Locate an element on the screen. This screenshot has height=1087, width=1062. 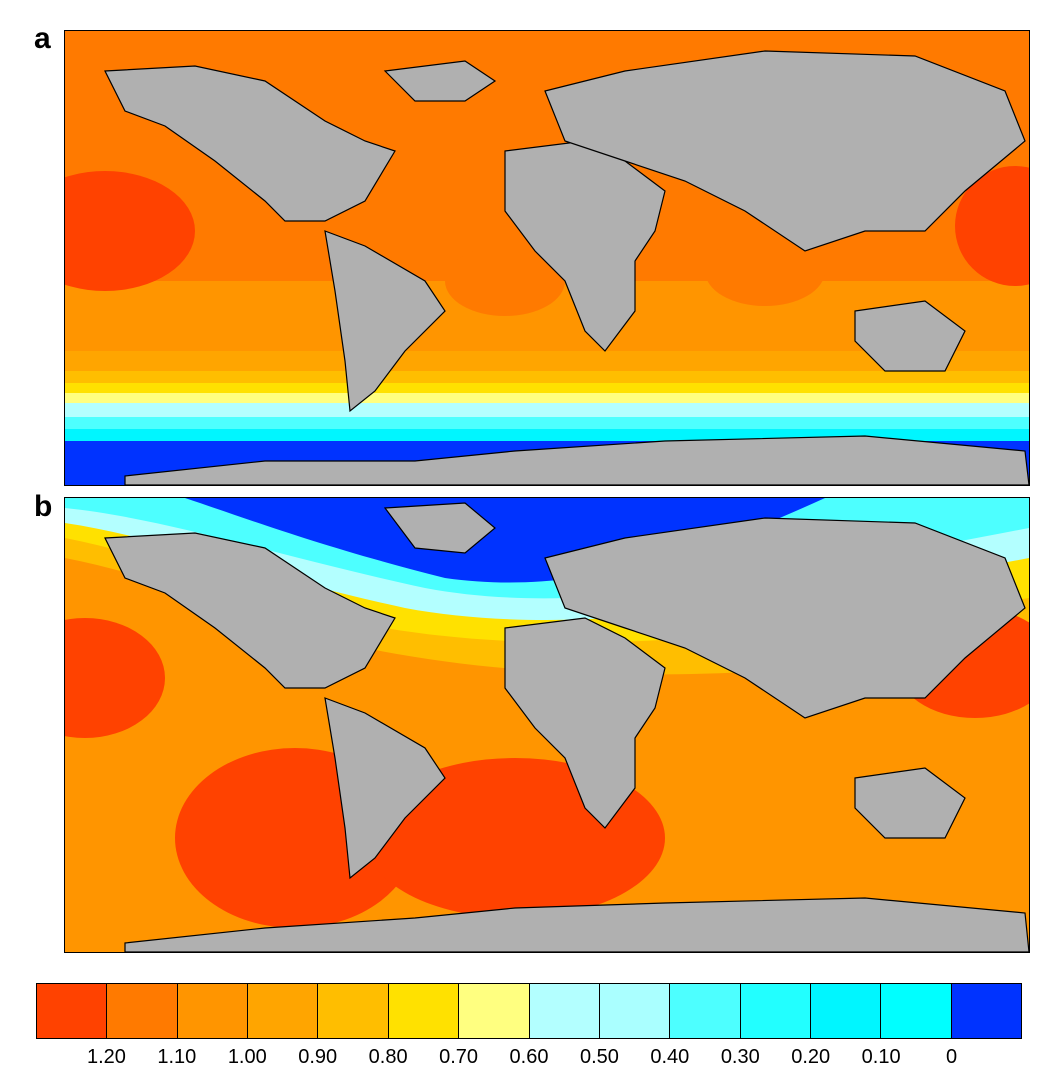
colorbar-tick-label: 1.20 is located at coordinates (106, 1057).